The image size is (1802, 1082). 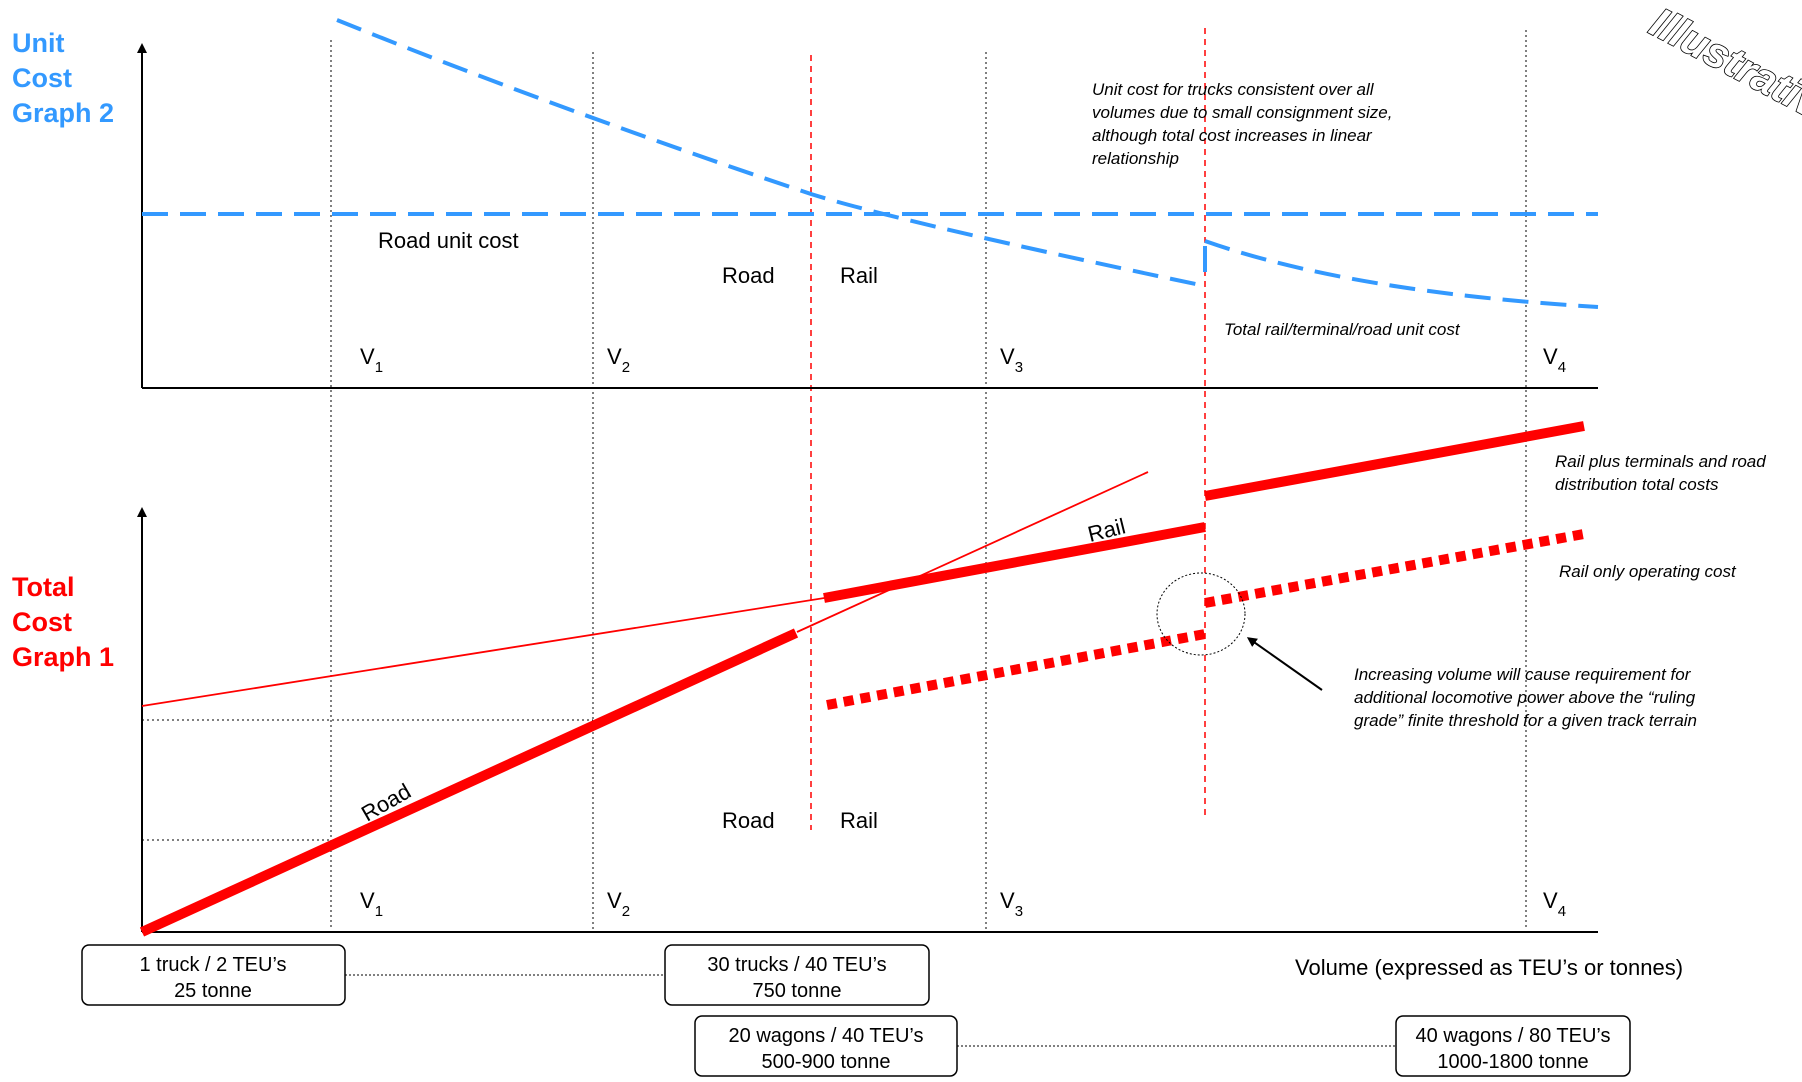 What do you see at coordinates (42, 78) in the screenshot?
I see `unit-graph-title-2: Cost` at bounding box center [42, 78].